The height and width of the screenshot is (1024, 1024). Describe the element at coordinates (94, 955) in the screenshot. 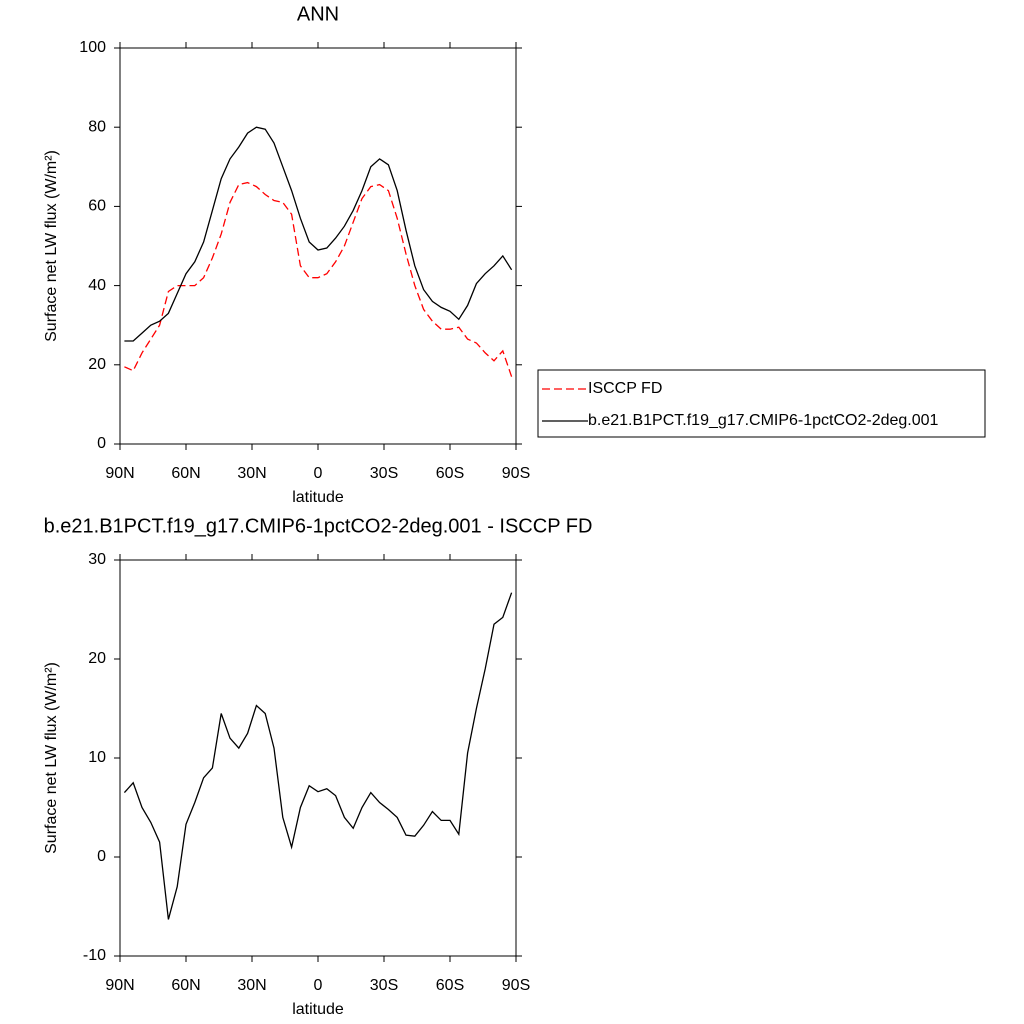

I see `y-tick-label: -10` at that location.